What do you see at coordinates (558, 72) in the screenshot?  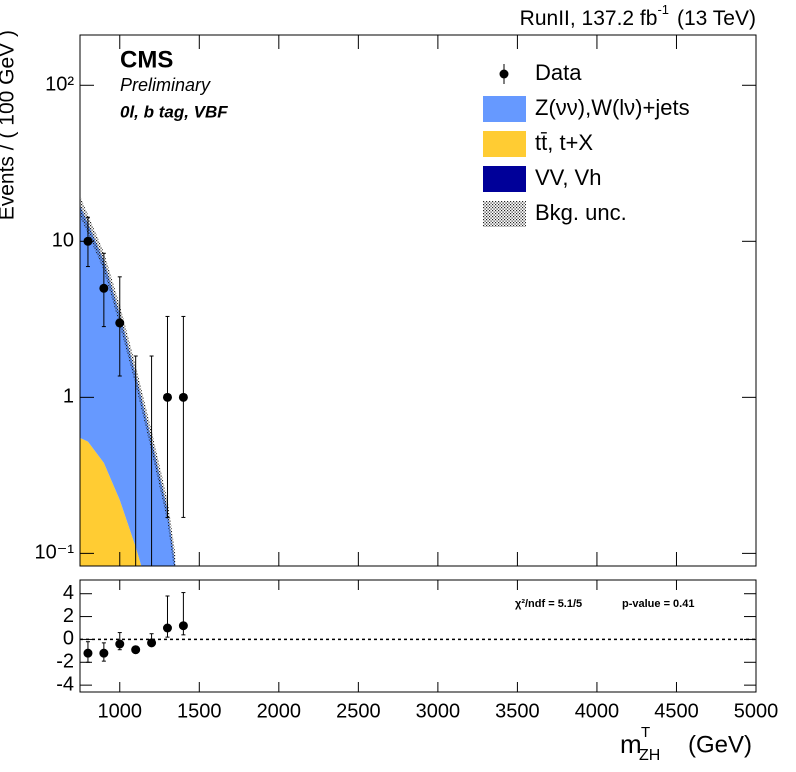 I see `legend-label: Data` at bounding box center [558, 72].